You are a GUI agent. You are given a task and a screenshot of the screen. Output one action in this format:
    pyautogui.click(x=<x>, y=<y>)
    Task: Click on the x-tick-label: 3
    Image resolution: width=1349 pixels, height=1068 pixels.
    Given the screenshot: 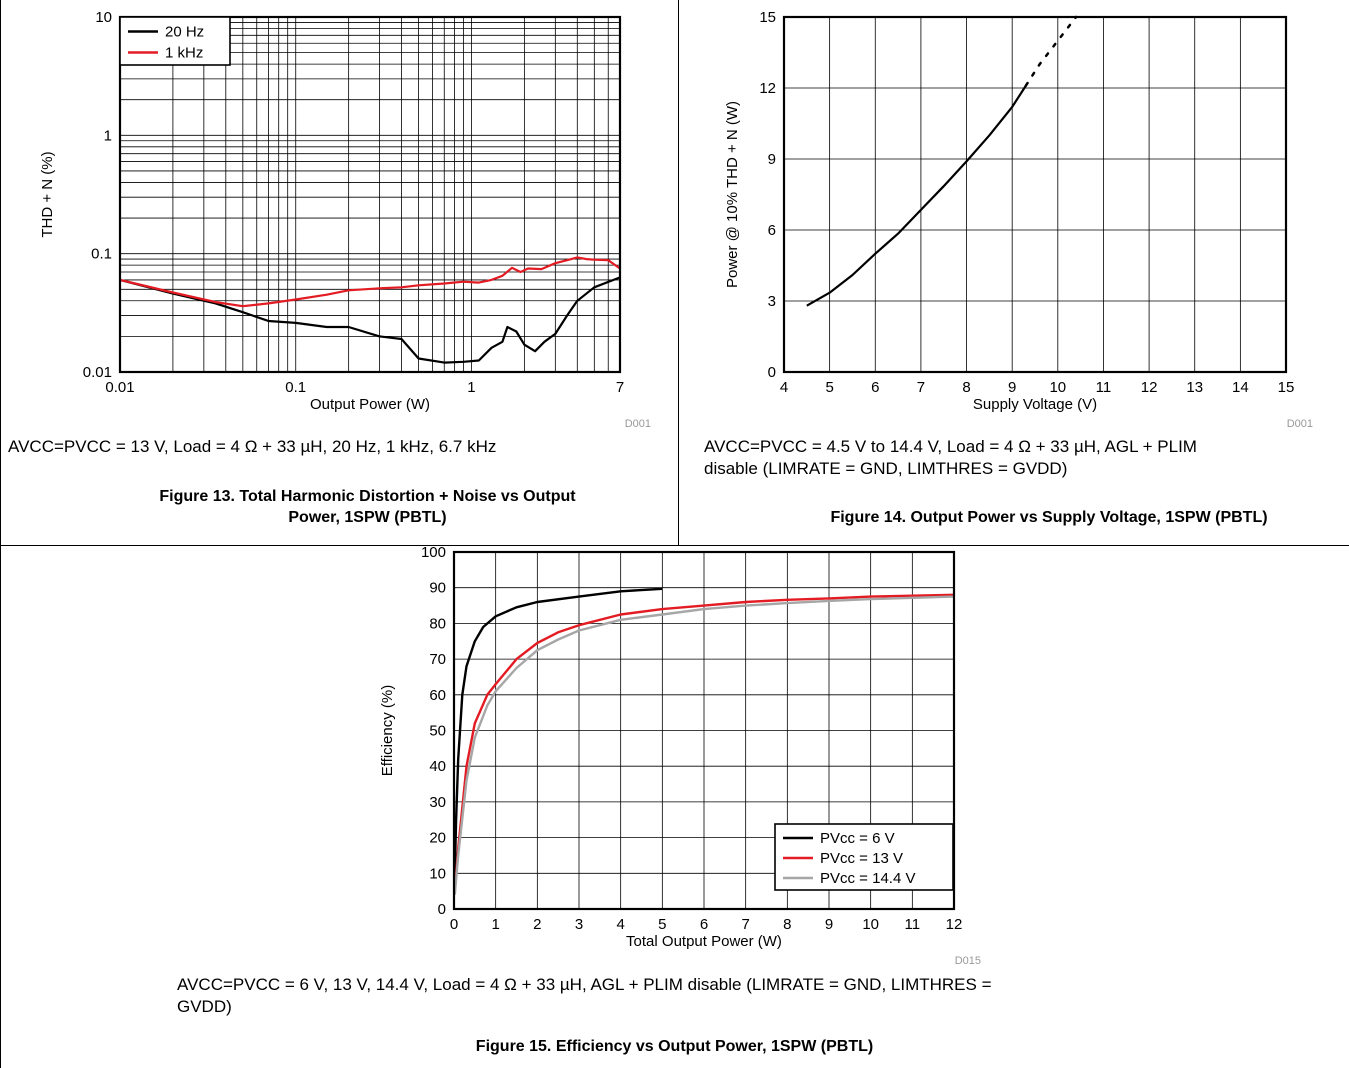 What is the action you would take?
    pyautogui.click(x=579, y=924)
    